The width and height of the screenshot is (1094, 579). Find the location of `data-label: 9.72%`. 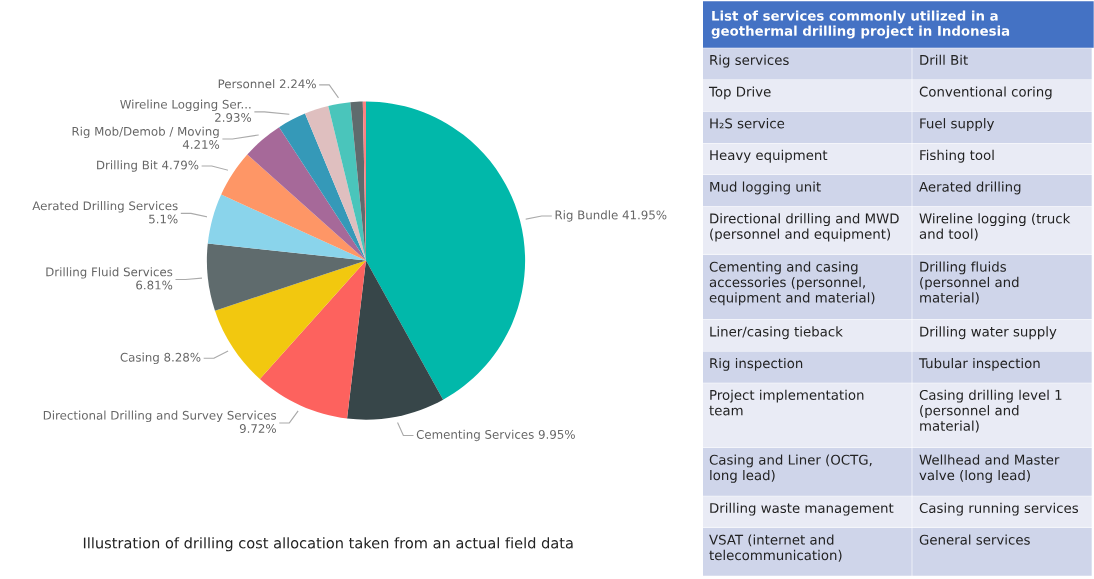

data-label: 9.72% is located at coordinates (257, 428).